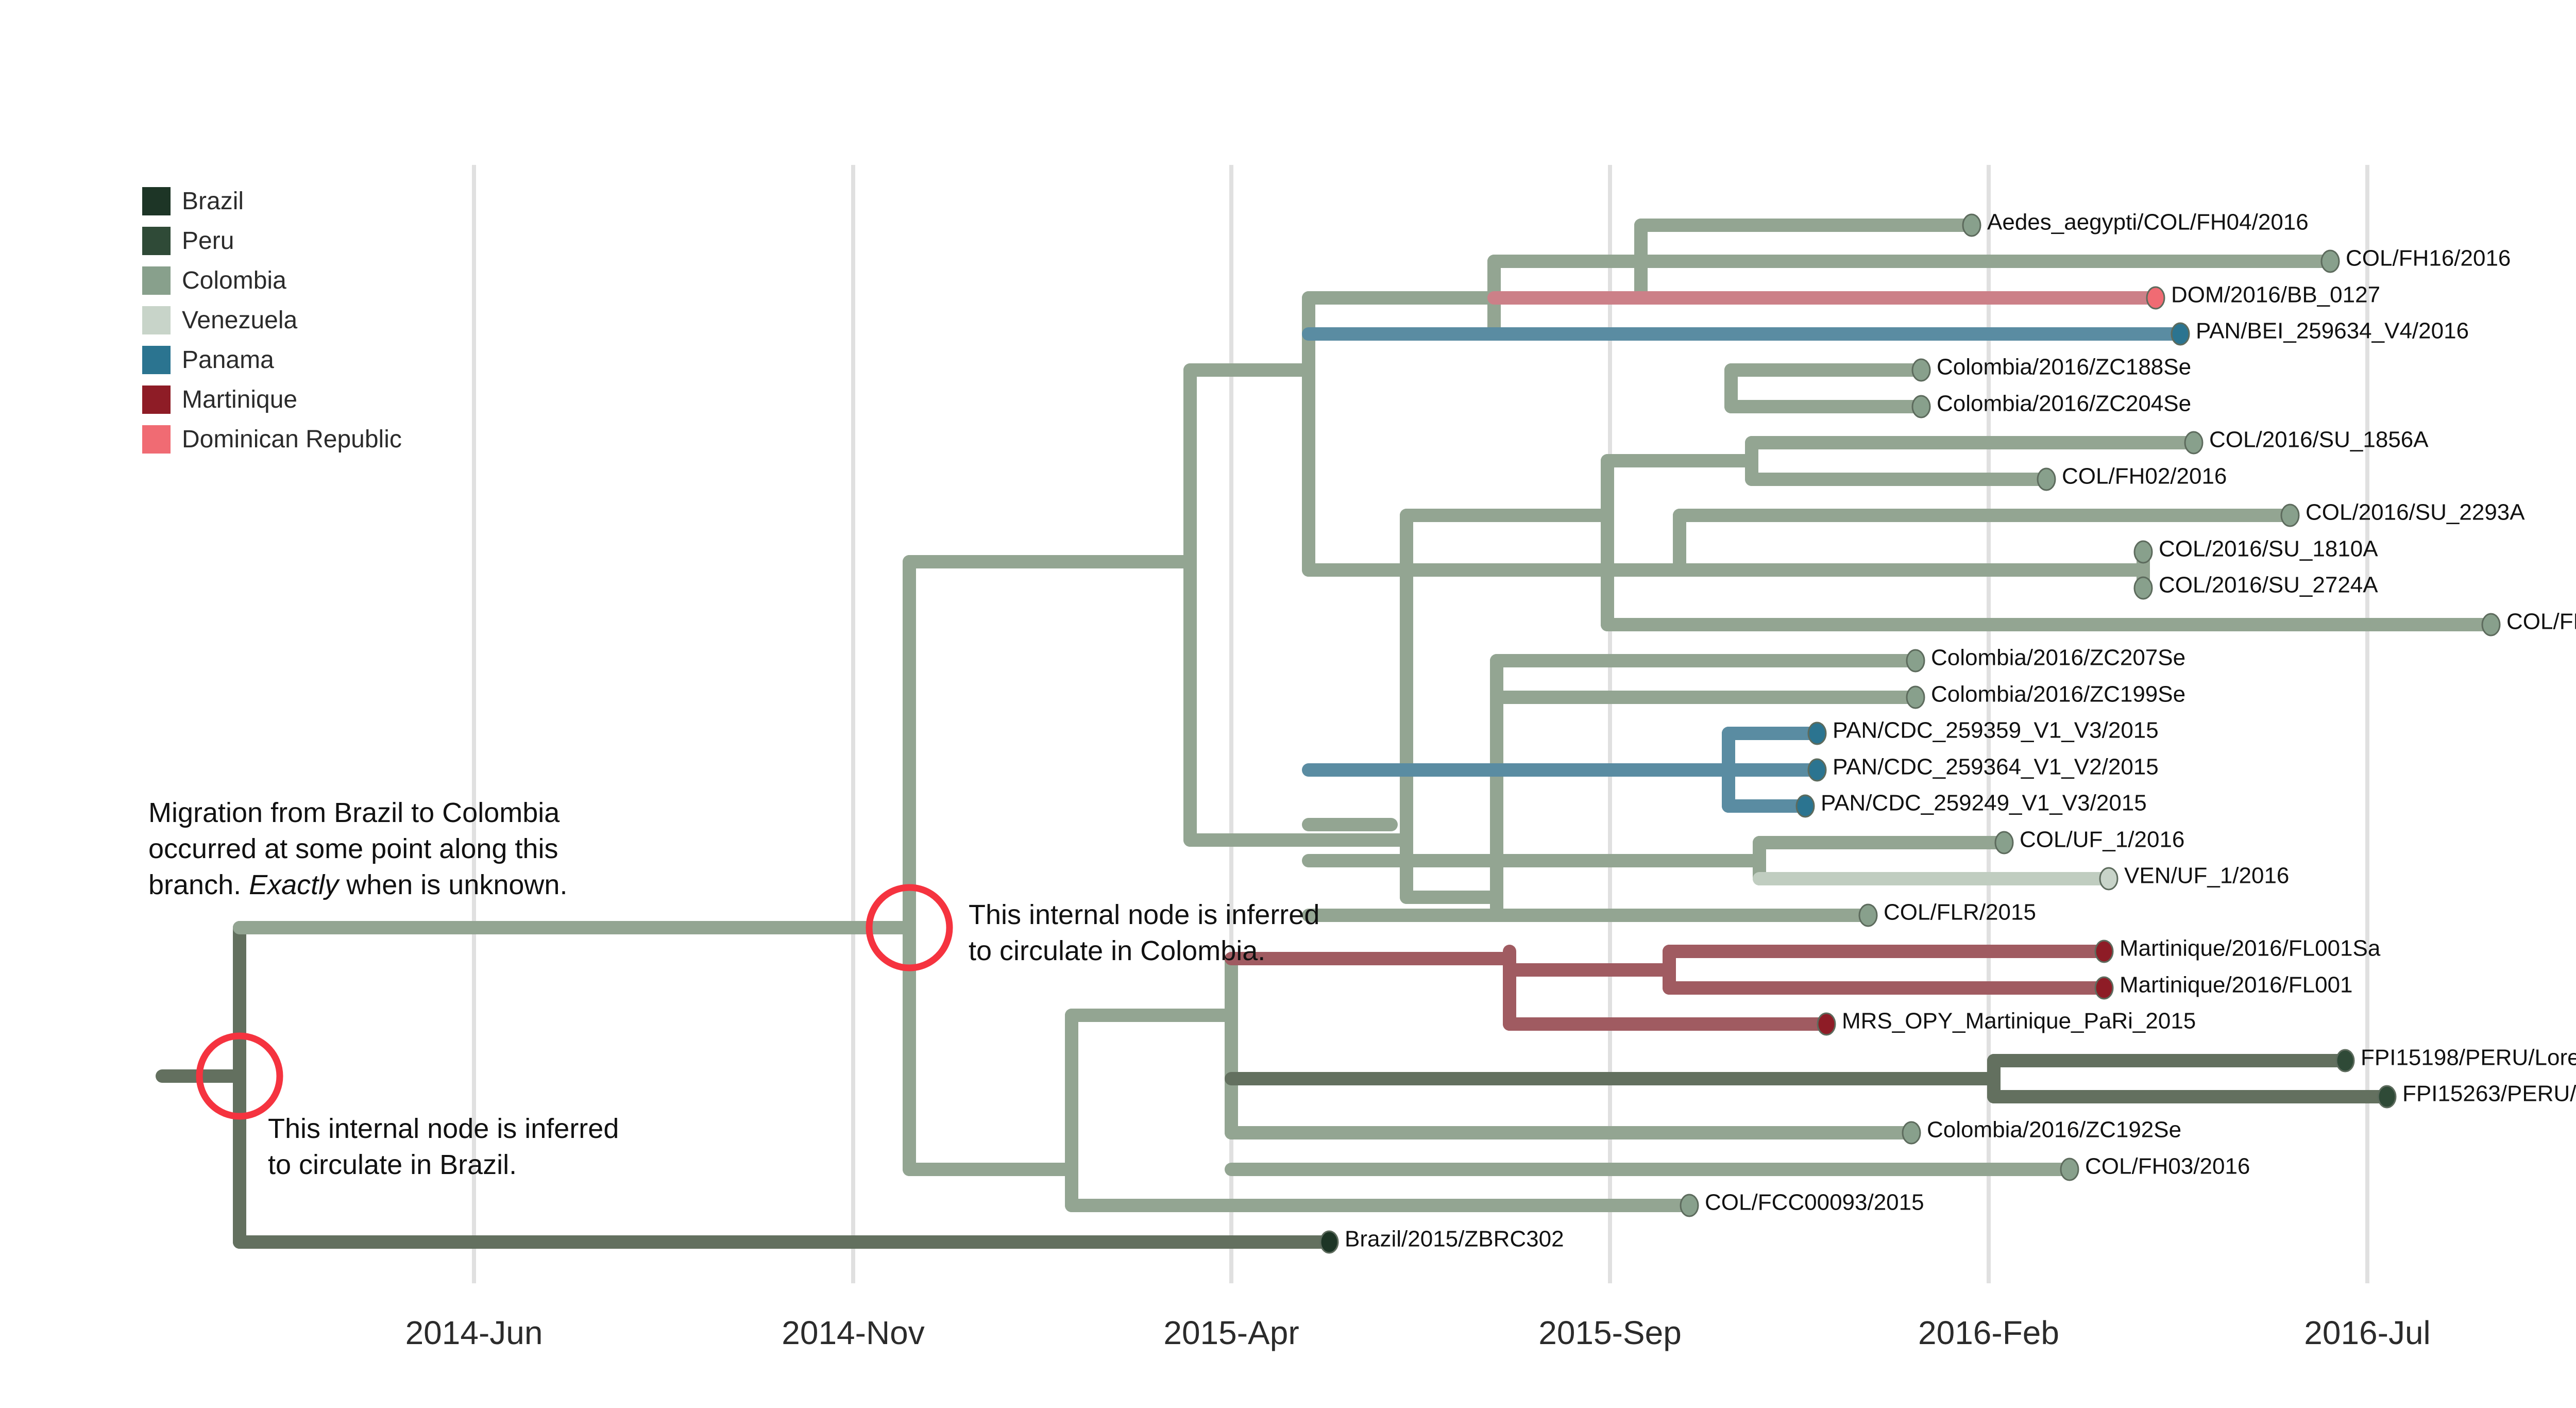 Image resolution: width=2576 pixels, height=1408 pixels. Describe the element at coordinates (2415, 512) in the screenshot. I see `tip-label: COL/2016/SU_2293A` at that location.